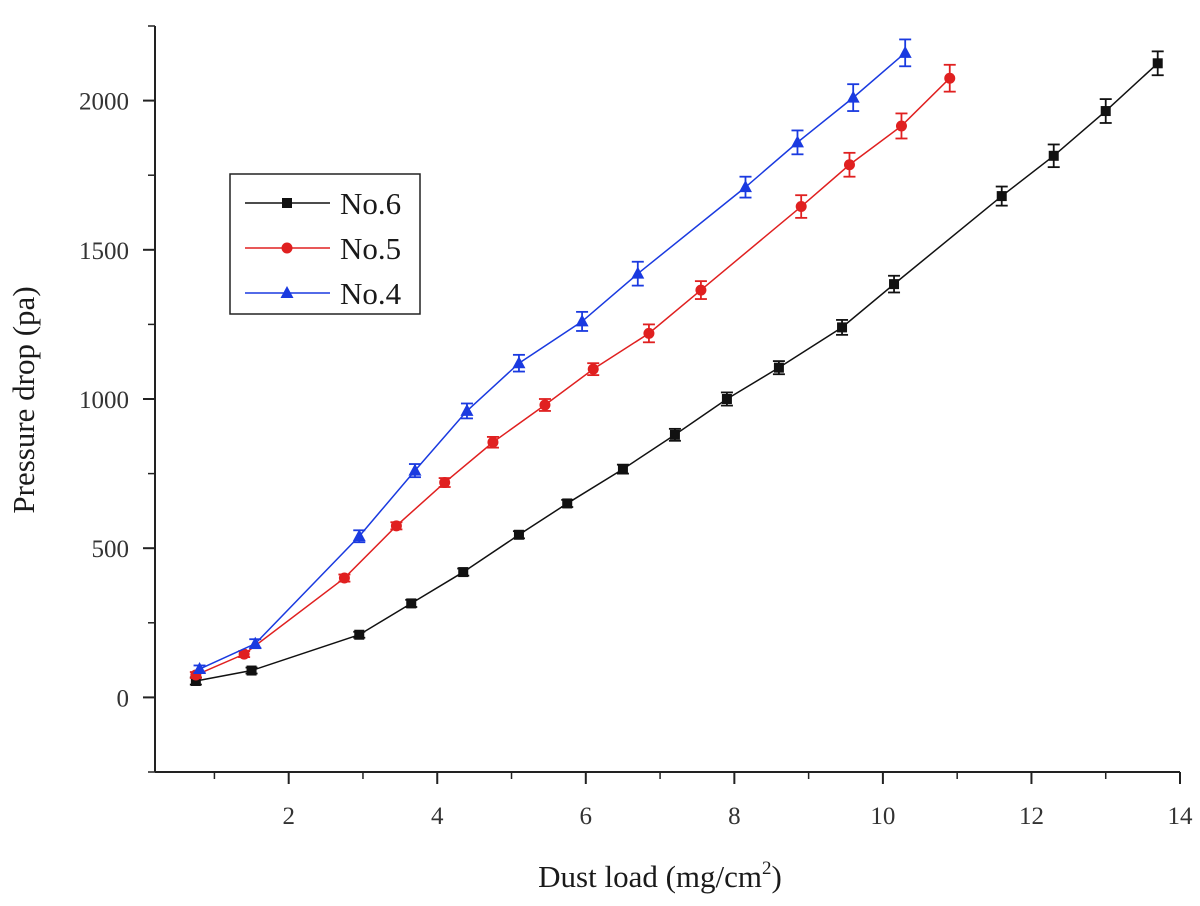 The width and height of the screenshot is (1200, 906). Describe the element at coordinates (288, 816) in the screenshot. I see `x-tick-label: 2` at that location.